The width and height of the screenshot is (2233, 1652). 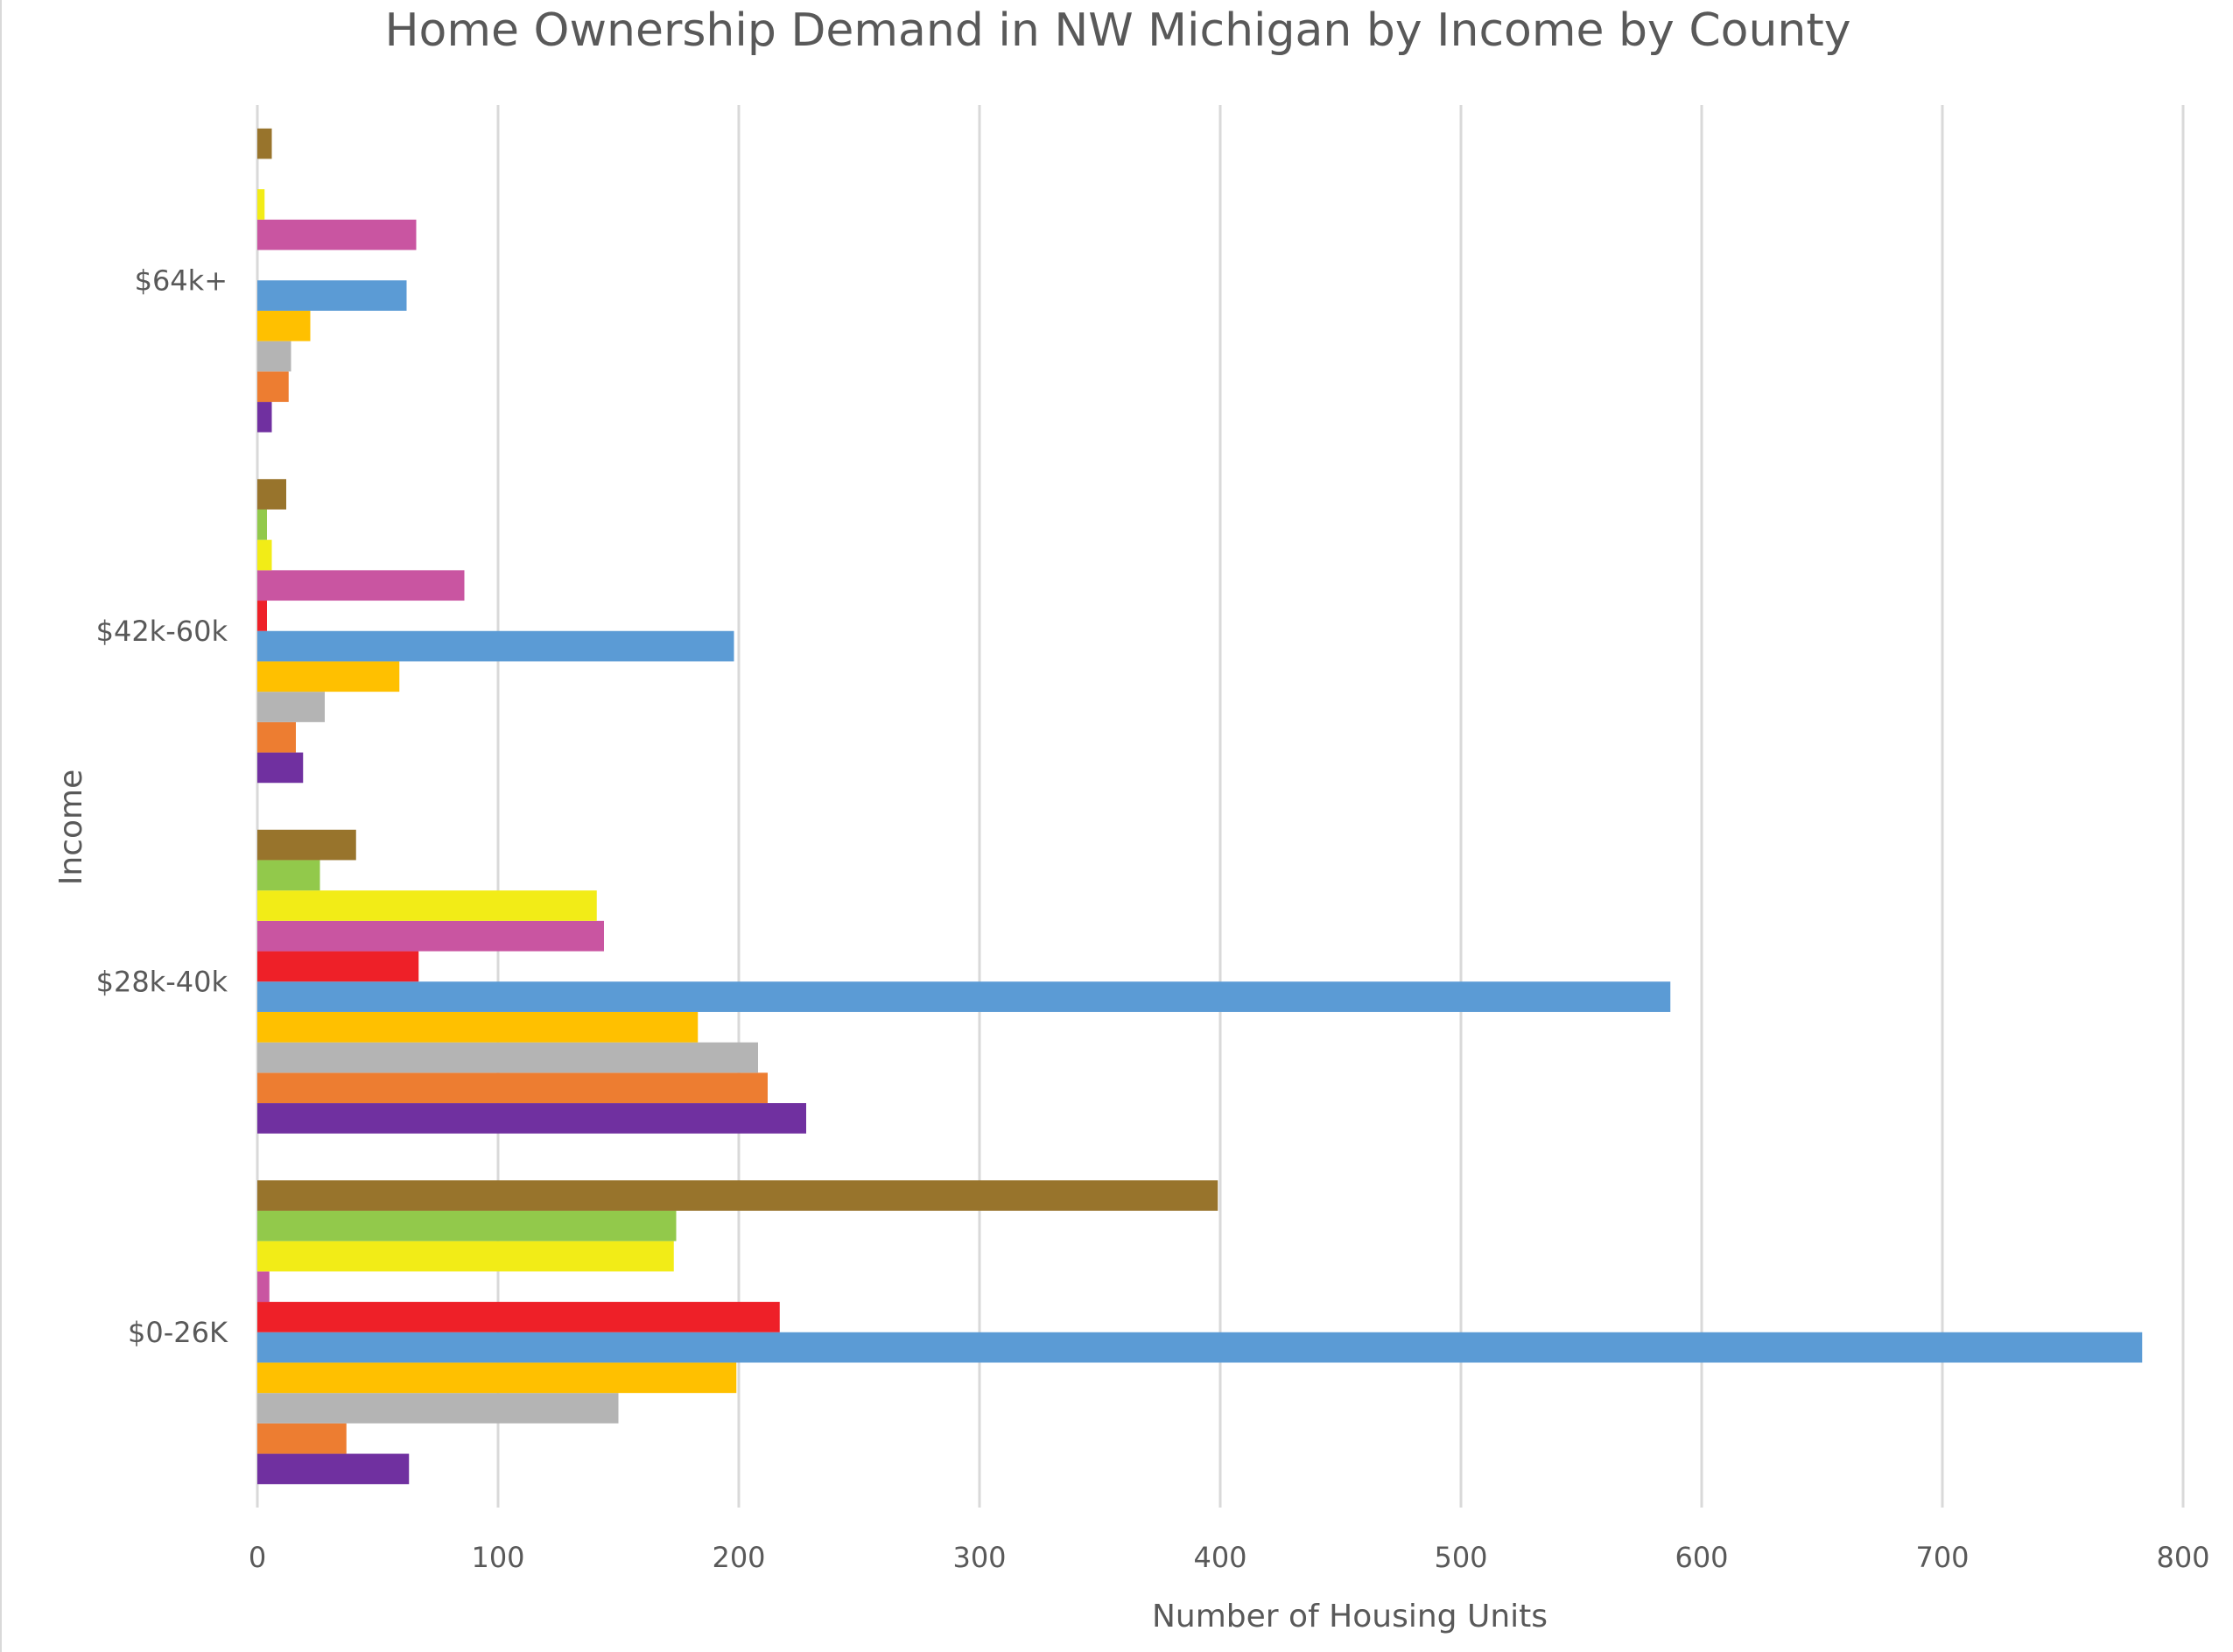 I want to click on y-tick-label-3: $64k+, so click(x=182, y=280).